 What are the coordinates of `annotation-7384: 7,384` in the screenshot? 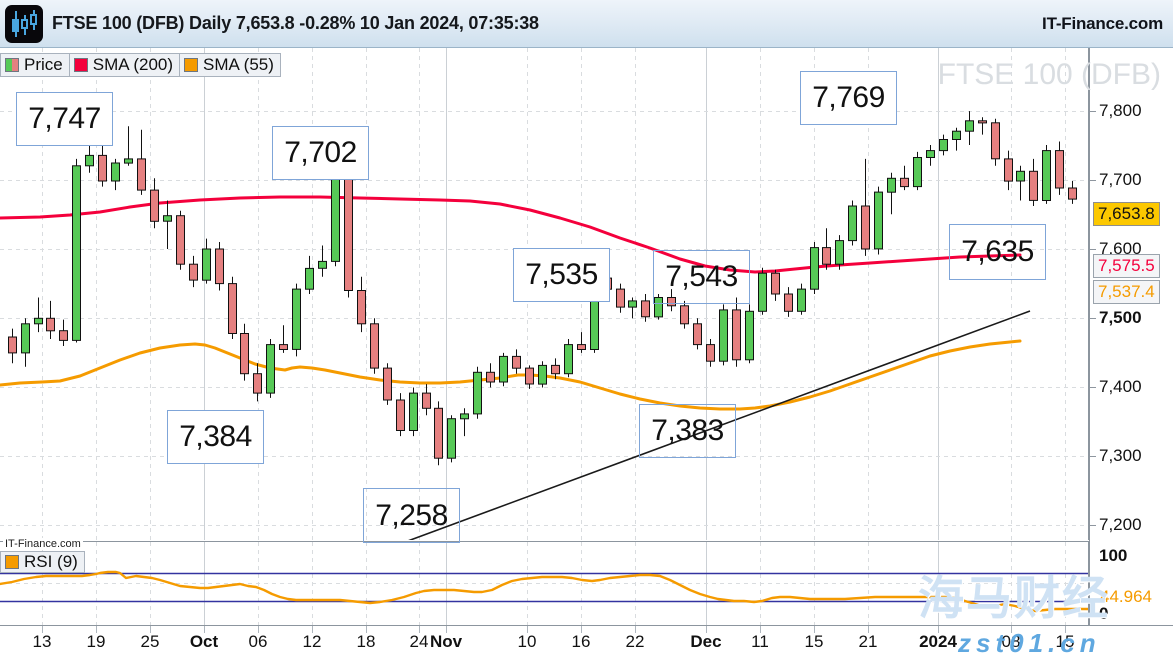 It's located at (215, 437).